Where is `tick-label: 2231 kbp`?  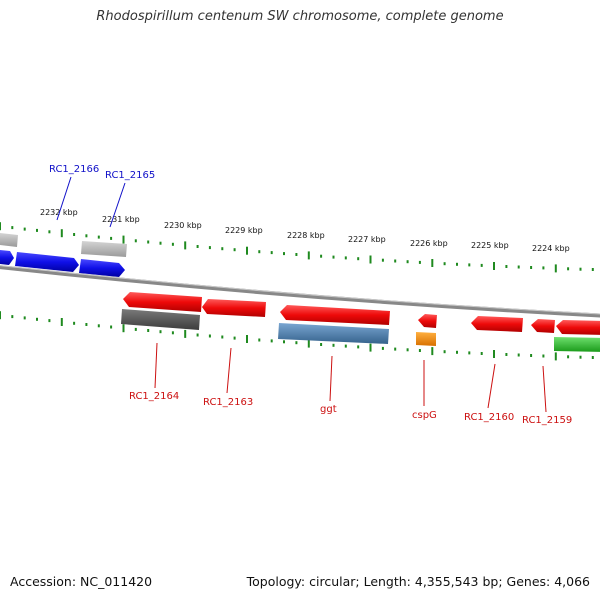
tick-label: 2231 kbp is located at coordinates (121, 219).